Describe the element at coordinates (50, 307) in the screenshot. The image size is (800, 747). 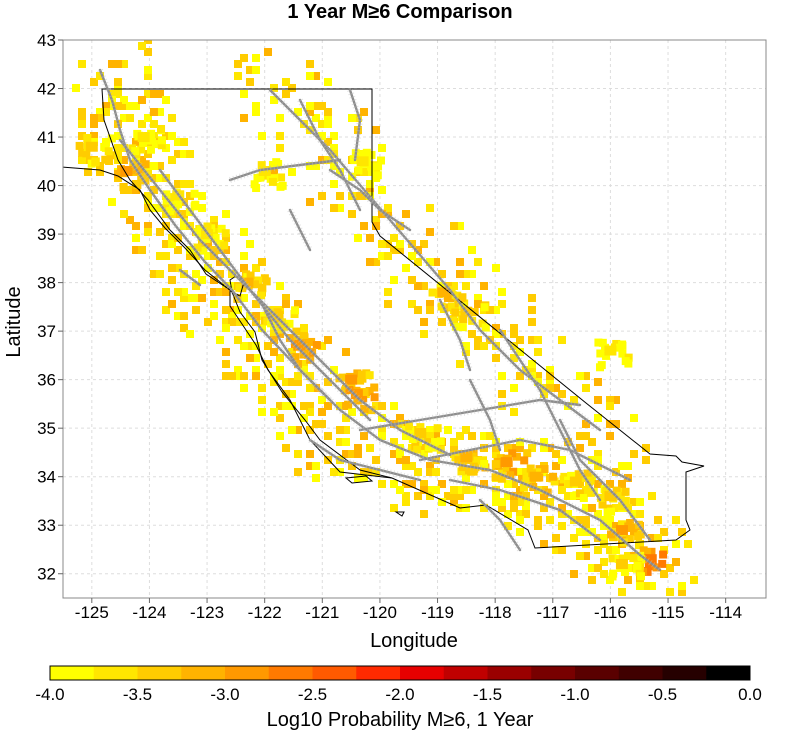
I see `y-axis-ticks: 32 33 34 35 36 37 38 39 40 41 42 43` at that location.